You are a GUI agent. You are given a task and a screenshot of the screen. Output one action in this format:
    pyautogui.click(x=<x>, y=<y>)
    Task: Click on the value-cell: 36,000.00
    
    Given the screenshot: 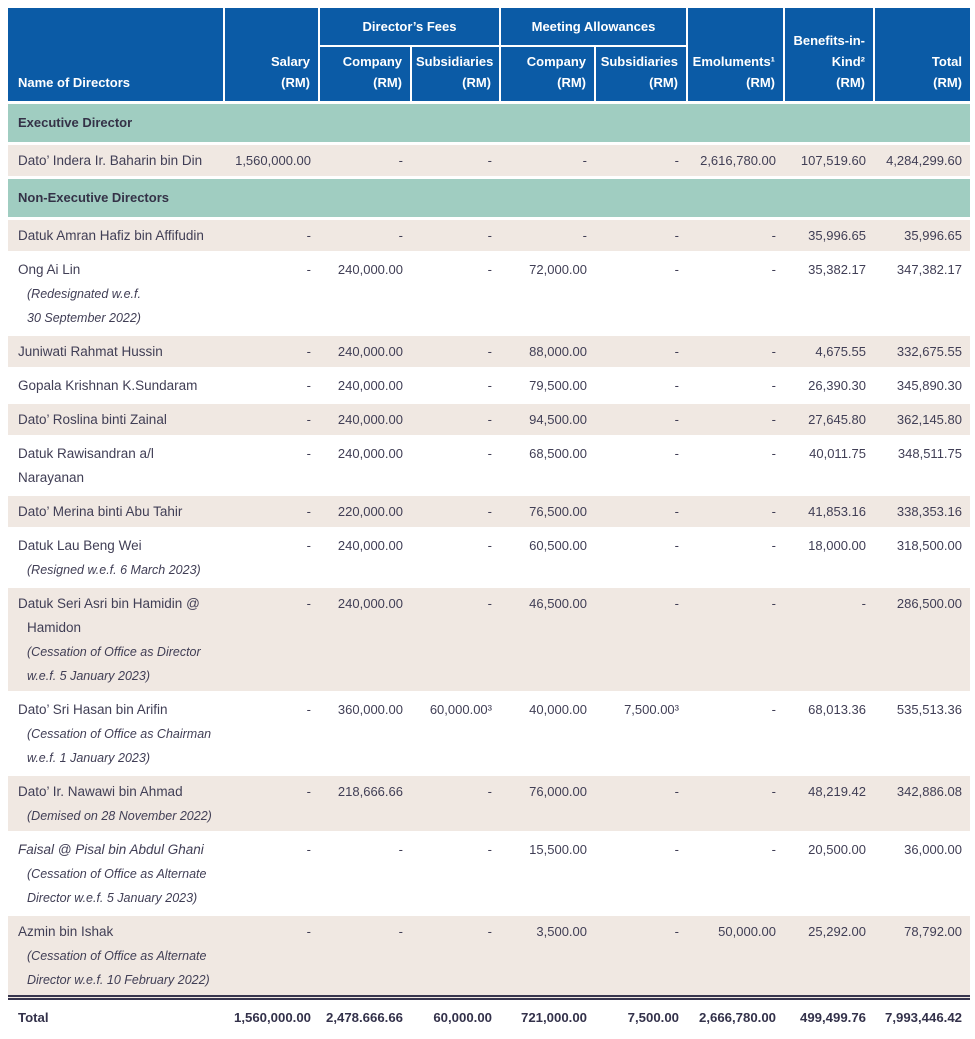 What is the action you would take?
    pyautogui.click(x=922, y=874)
    